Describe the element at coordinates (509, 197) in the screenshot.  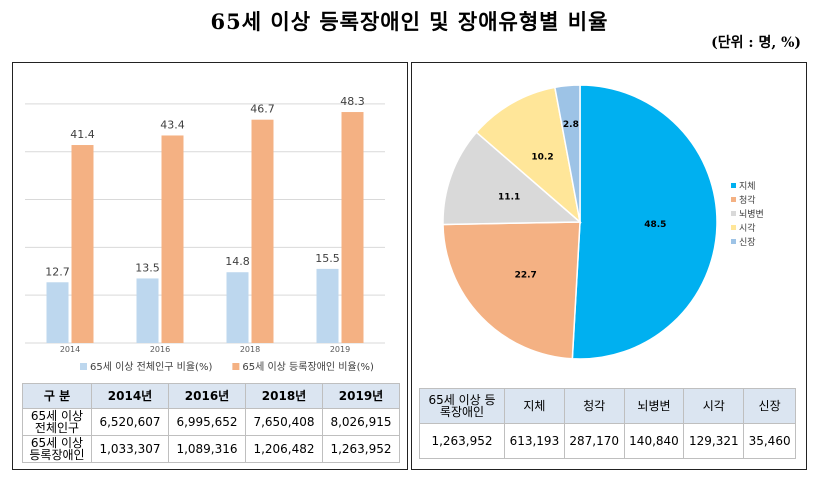
I see `data-label: 11.1` at that location.